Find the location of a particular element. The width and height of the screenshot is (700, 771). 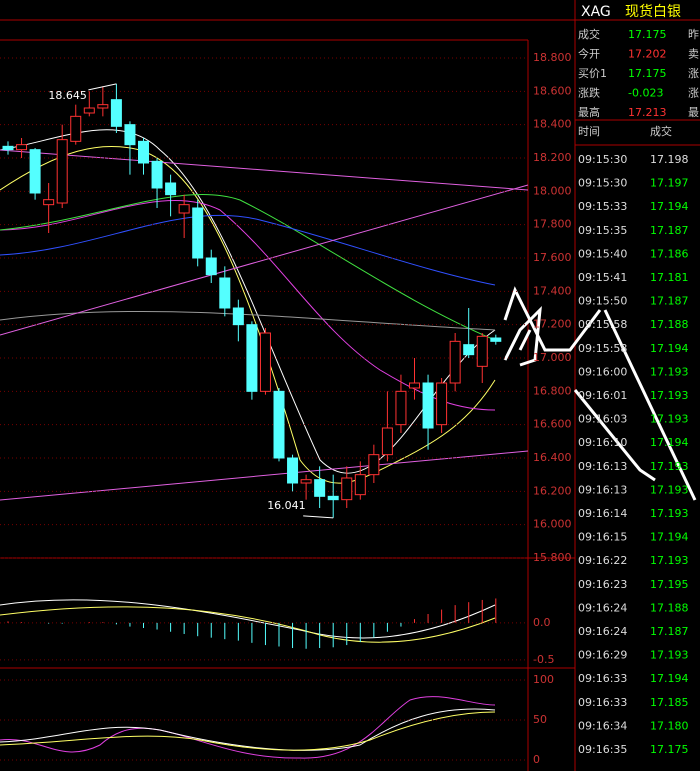

annotation-arrows is located at coordinates (600, 393).